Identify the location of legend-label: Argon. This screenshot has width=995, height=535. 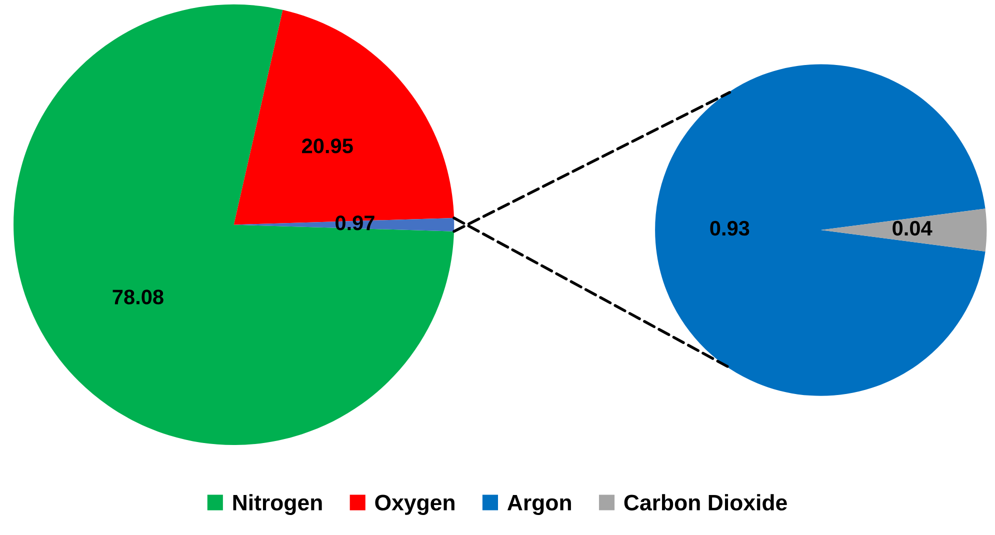
(539, 505).